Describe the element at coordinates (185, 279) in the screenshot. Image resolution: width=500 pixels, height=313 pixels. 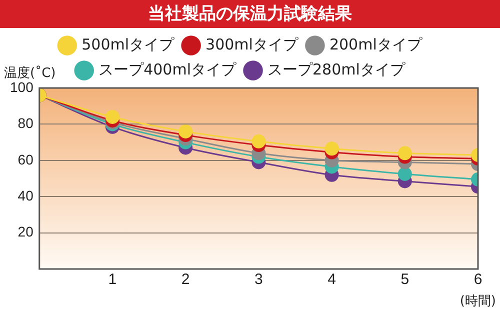
I see `x-tick-label: 2` at that location.